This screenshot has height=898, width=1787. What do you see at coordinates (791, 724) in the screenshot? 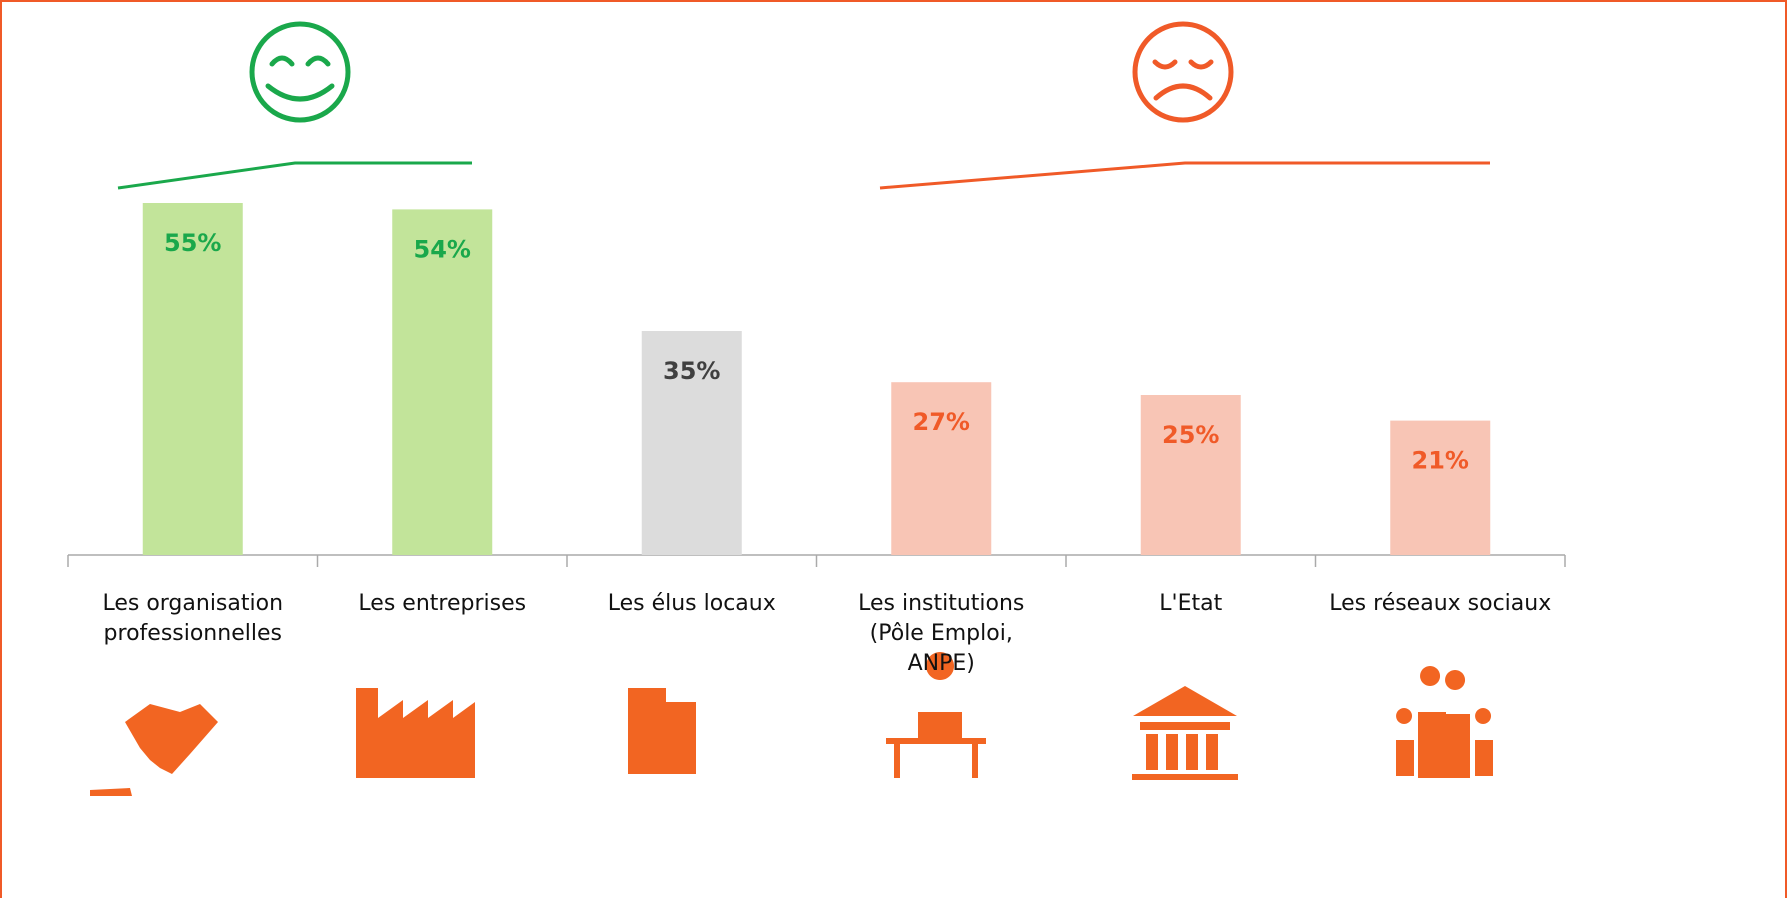
I see `icons` at bounding box center [791, 724].